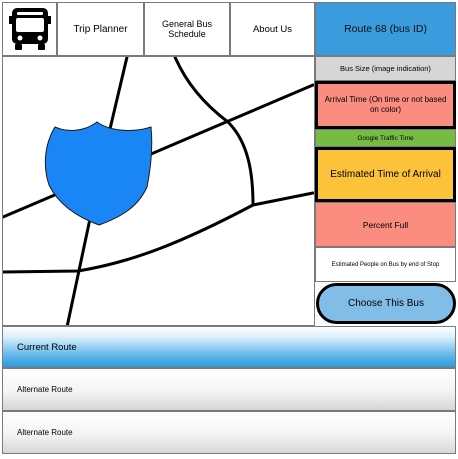  I want to click on nav-general-bus-schedule: General Bus Schedule, so click(187, 29).